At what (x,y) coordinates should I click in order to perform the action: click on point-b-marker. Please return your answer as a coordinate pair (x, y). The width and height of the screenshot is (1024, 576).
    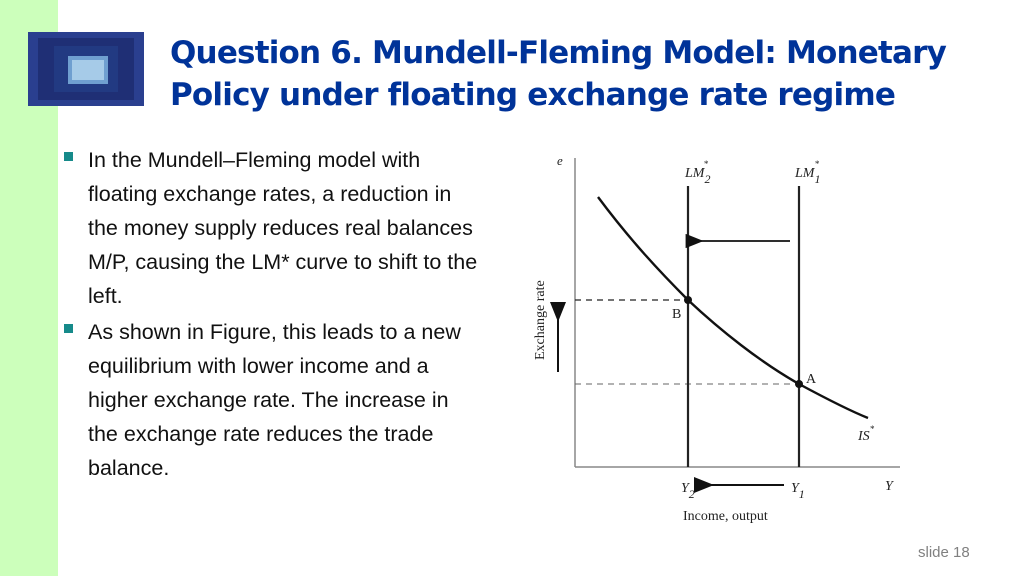
    Looking at the image, I should click on (688, 300).